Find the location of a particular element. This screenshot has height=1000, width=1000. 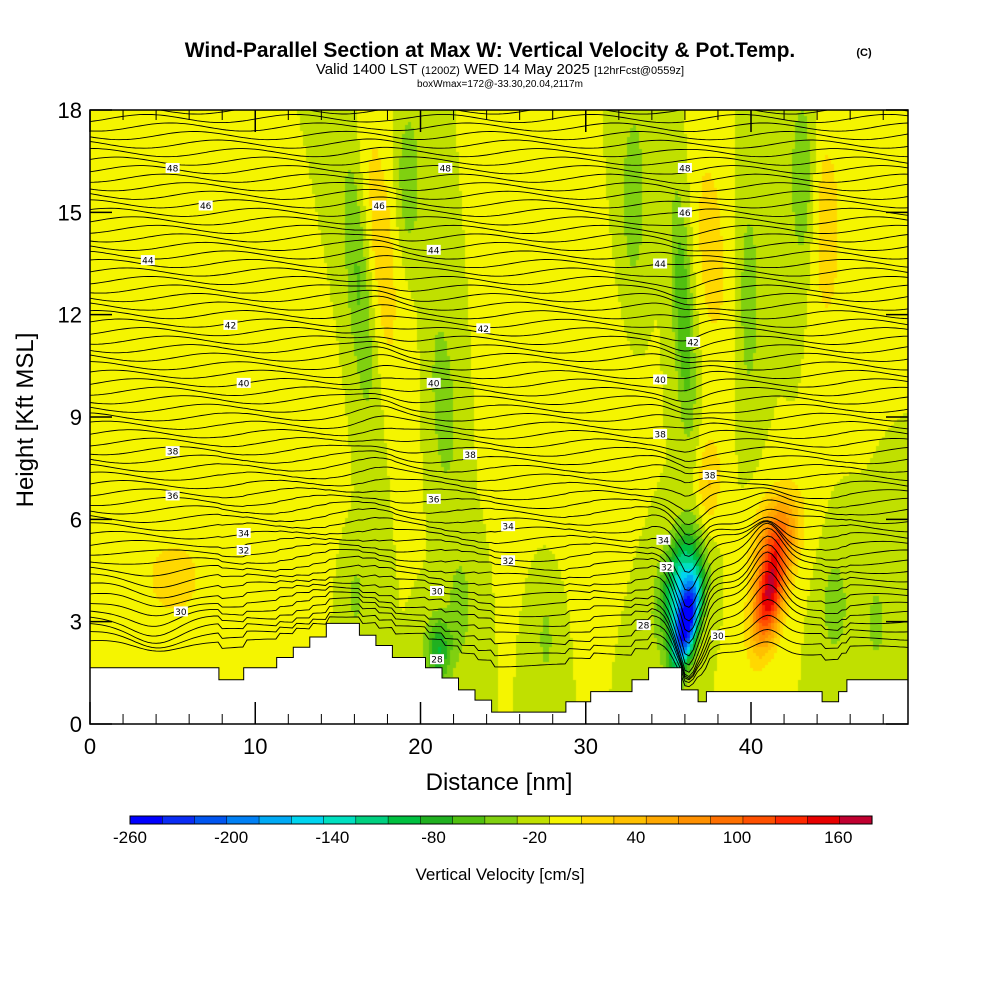

contour-label-30: 30 is located at coordinates (717, 636).